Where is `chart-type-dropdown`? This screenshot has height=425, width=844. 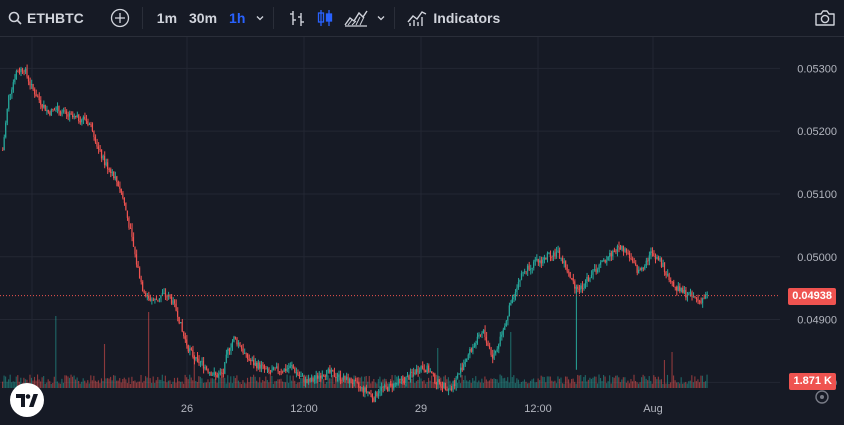
chart-type-dropdown is located at coordinates (381, 18).